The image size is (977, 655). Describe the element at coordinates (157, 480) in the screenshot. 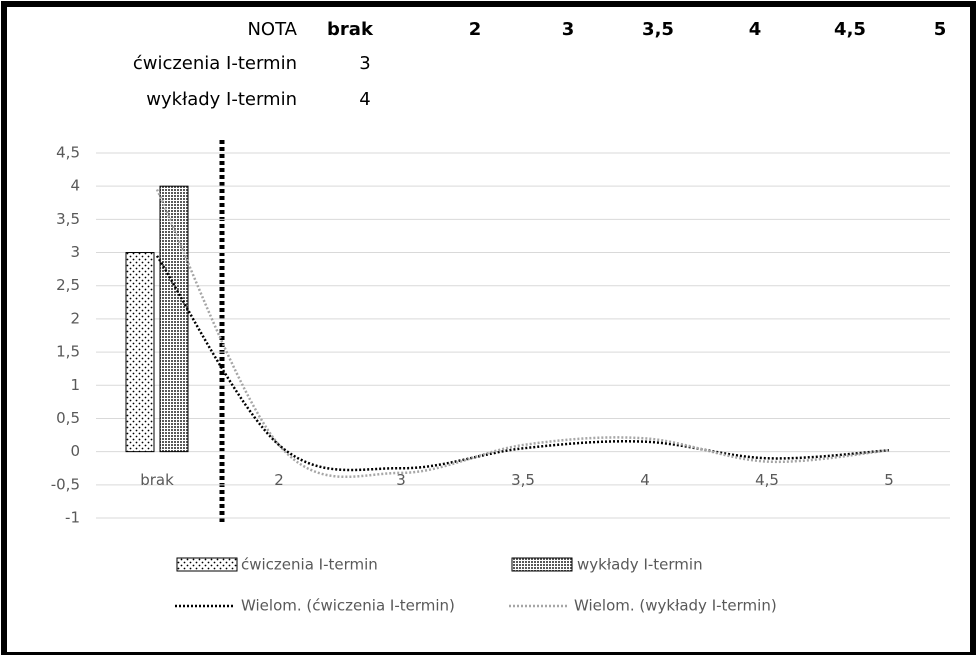

I see `x-tick-label: brak` at that location.